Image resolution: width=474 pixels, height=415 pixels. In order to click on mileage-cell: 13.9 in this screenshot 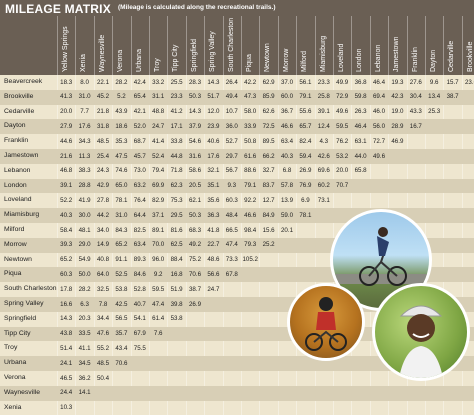, I will do `click(287, 200)`.